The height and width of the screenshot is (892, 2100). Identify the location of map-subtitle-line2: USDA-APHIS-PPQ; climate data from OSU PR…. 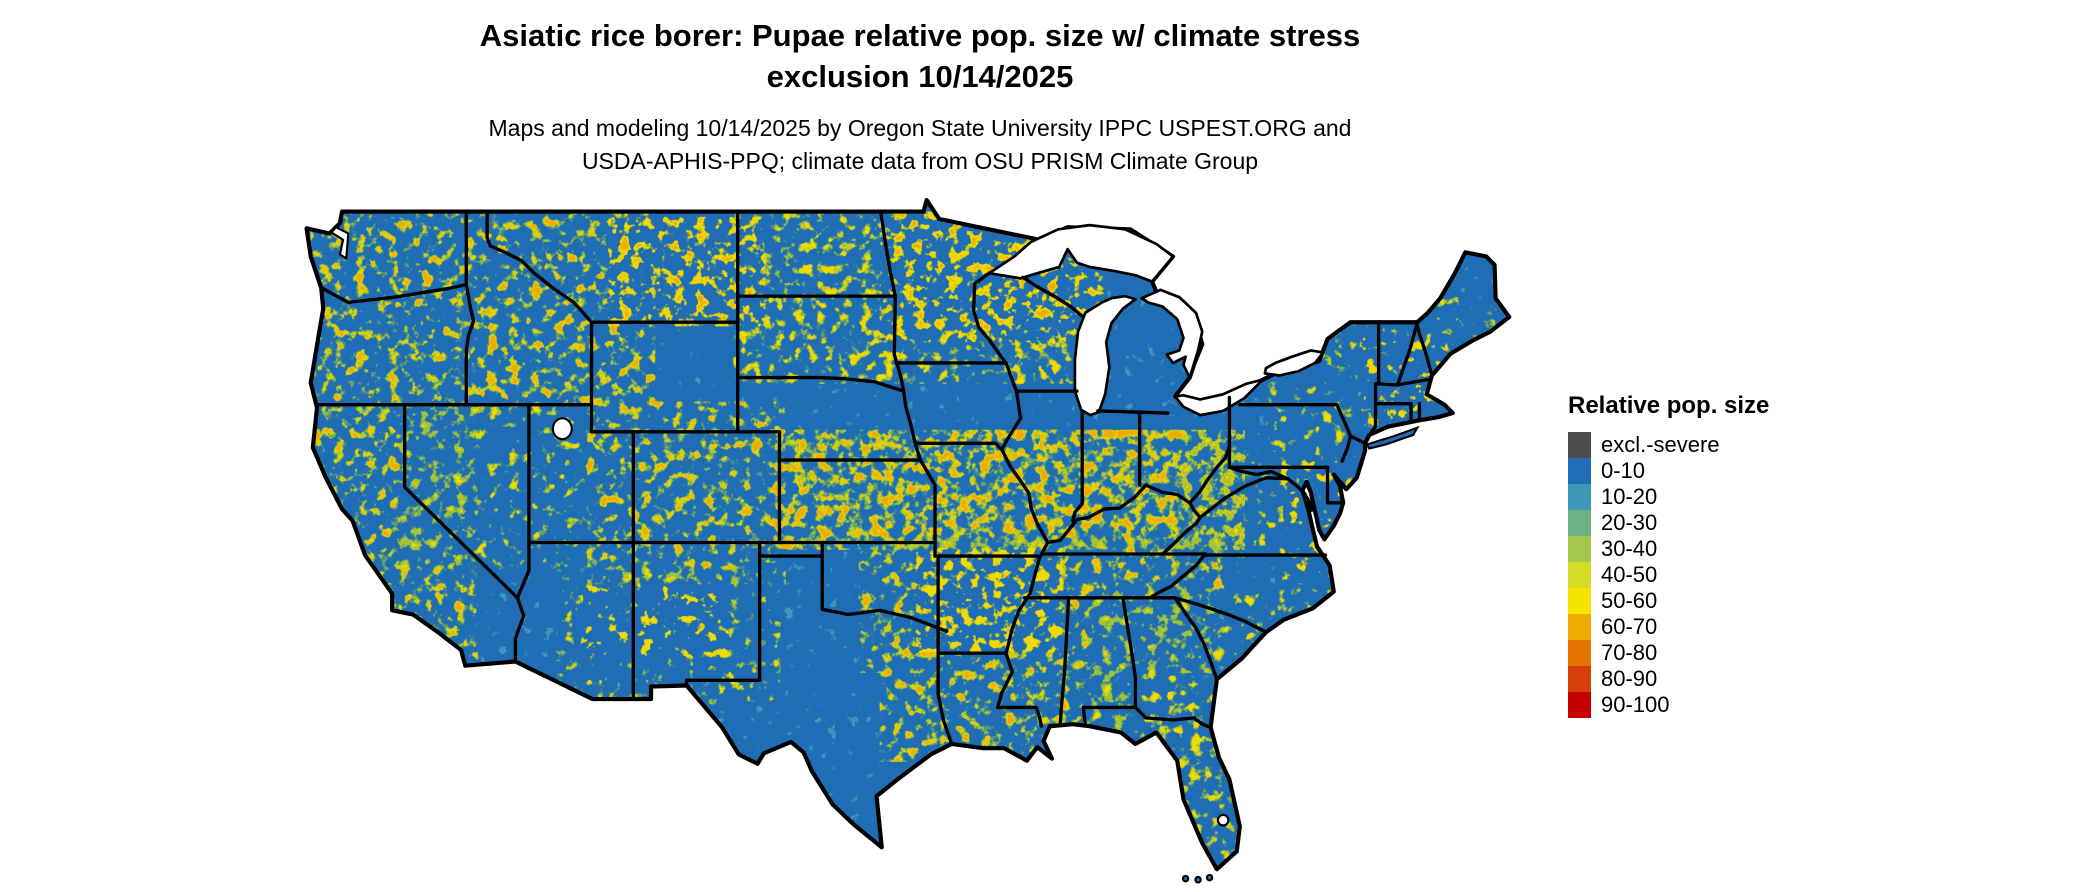
(920, 161).